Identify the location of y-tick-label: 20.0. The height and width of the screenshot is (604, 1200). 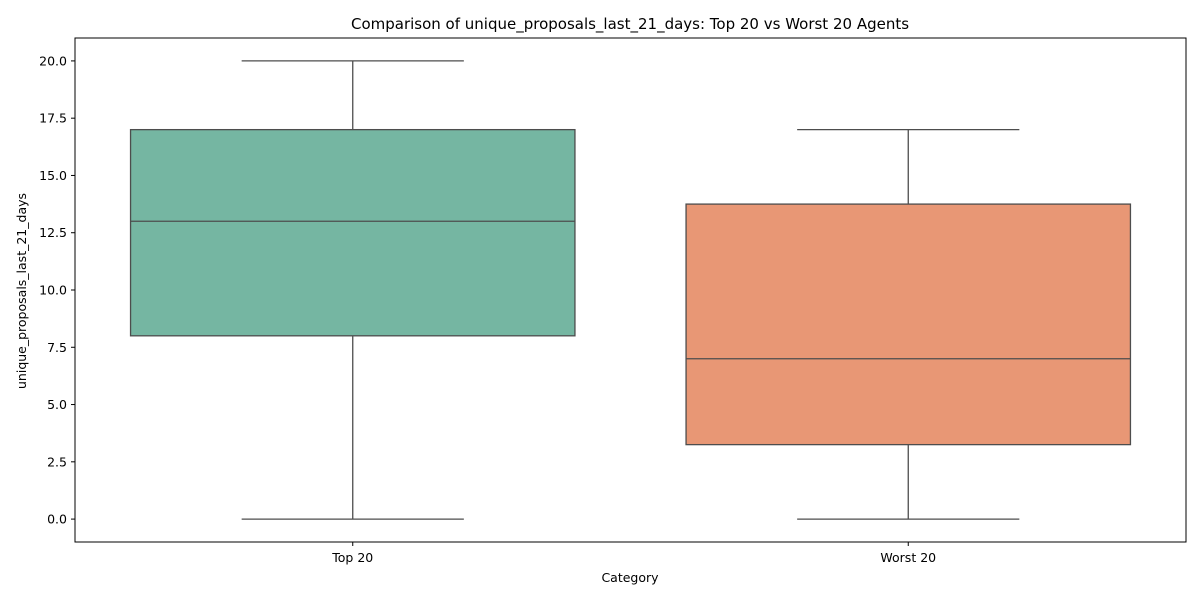
(53, 60).